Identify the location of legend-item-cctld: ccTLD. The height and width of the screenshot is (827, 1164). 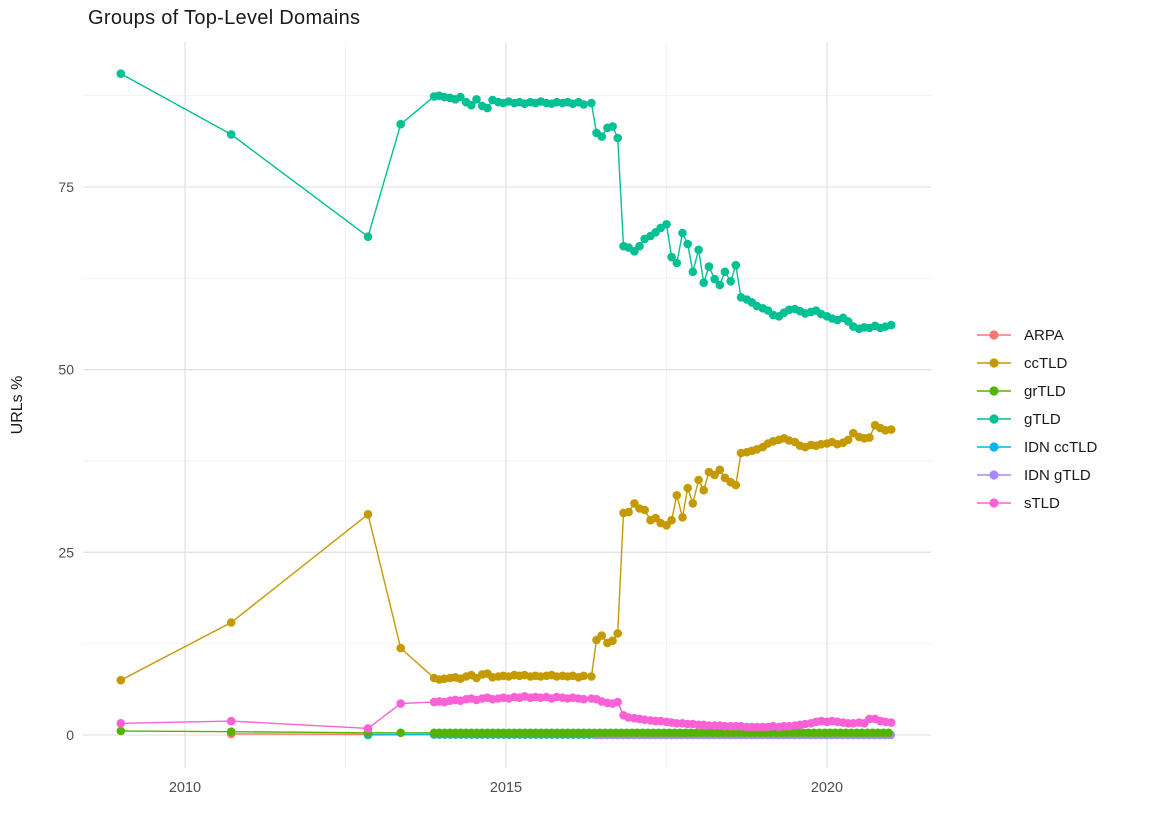
(1036, 363).